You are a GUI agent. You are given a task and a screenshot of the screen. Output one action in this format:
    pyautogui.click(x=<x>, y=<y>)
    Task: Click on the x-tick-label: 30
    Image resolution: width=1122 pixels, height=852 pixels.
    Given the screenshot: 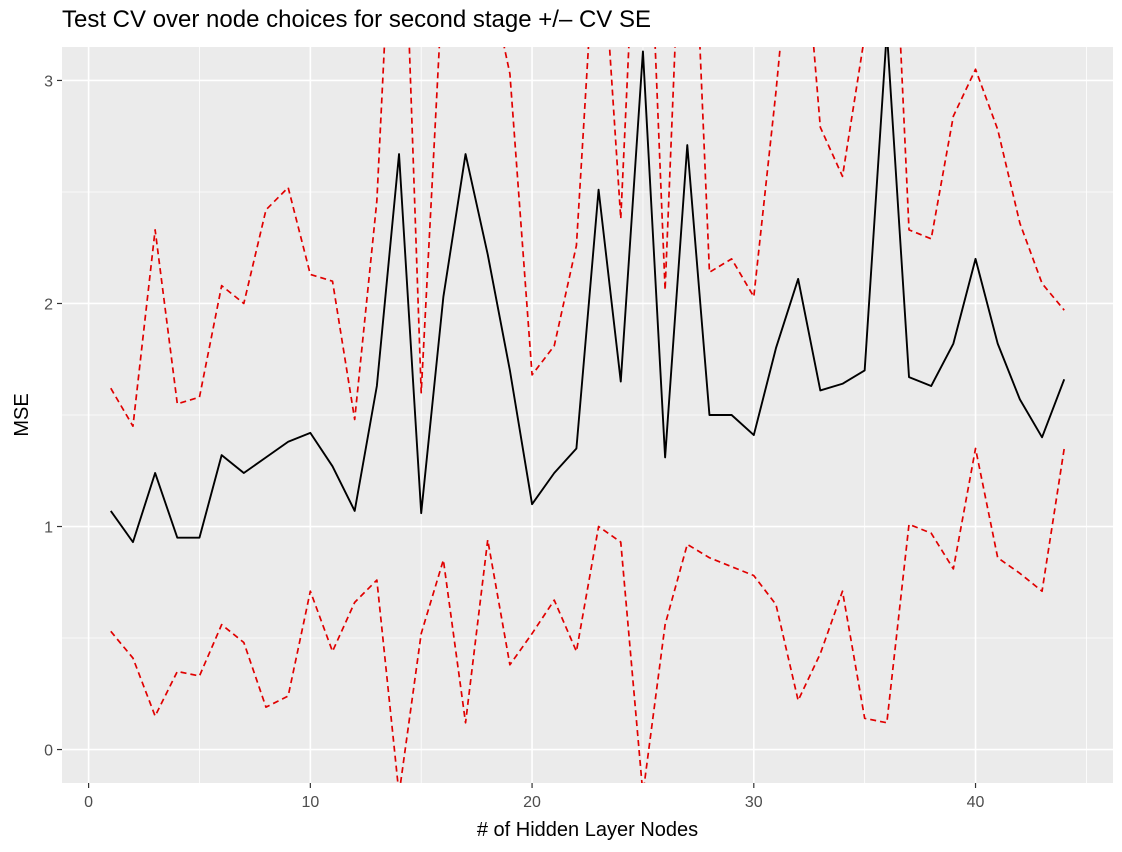 What is the action you would take?
    pyautogui.click(x=754, y=802)
    